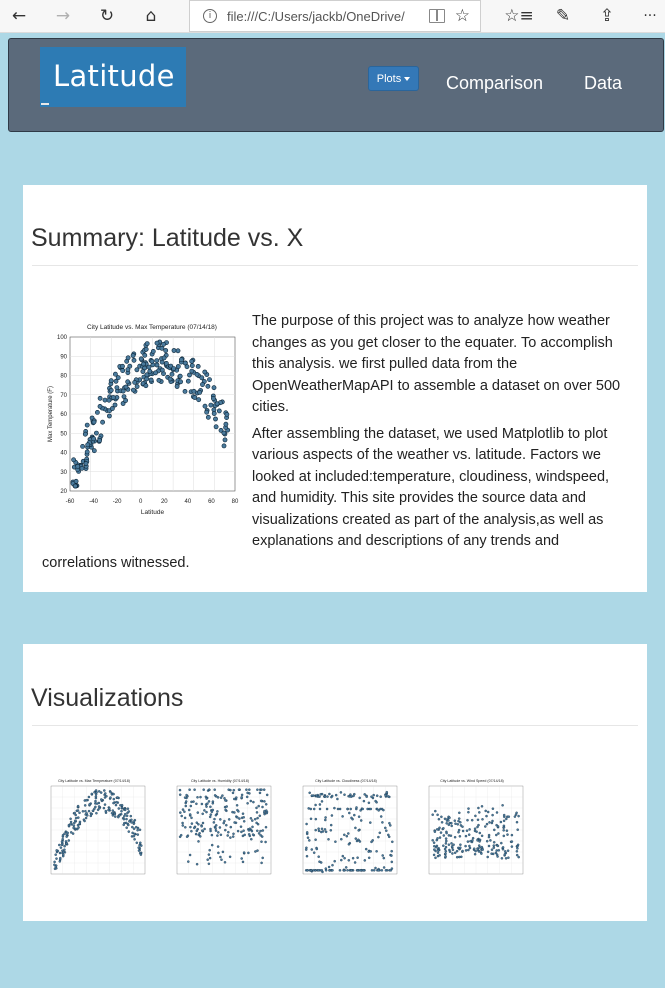  I want to click on home-icon: ⌂, so click(151, 16).